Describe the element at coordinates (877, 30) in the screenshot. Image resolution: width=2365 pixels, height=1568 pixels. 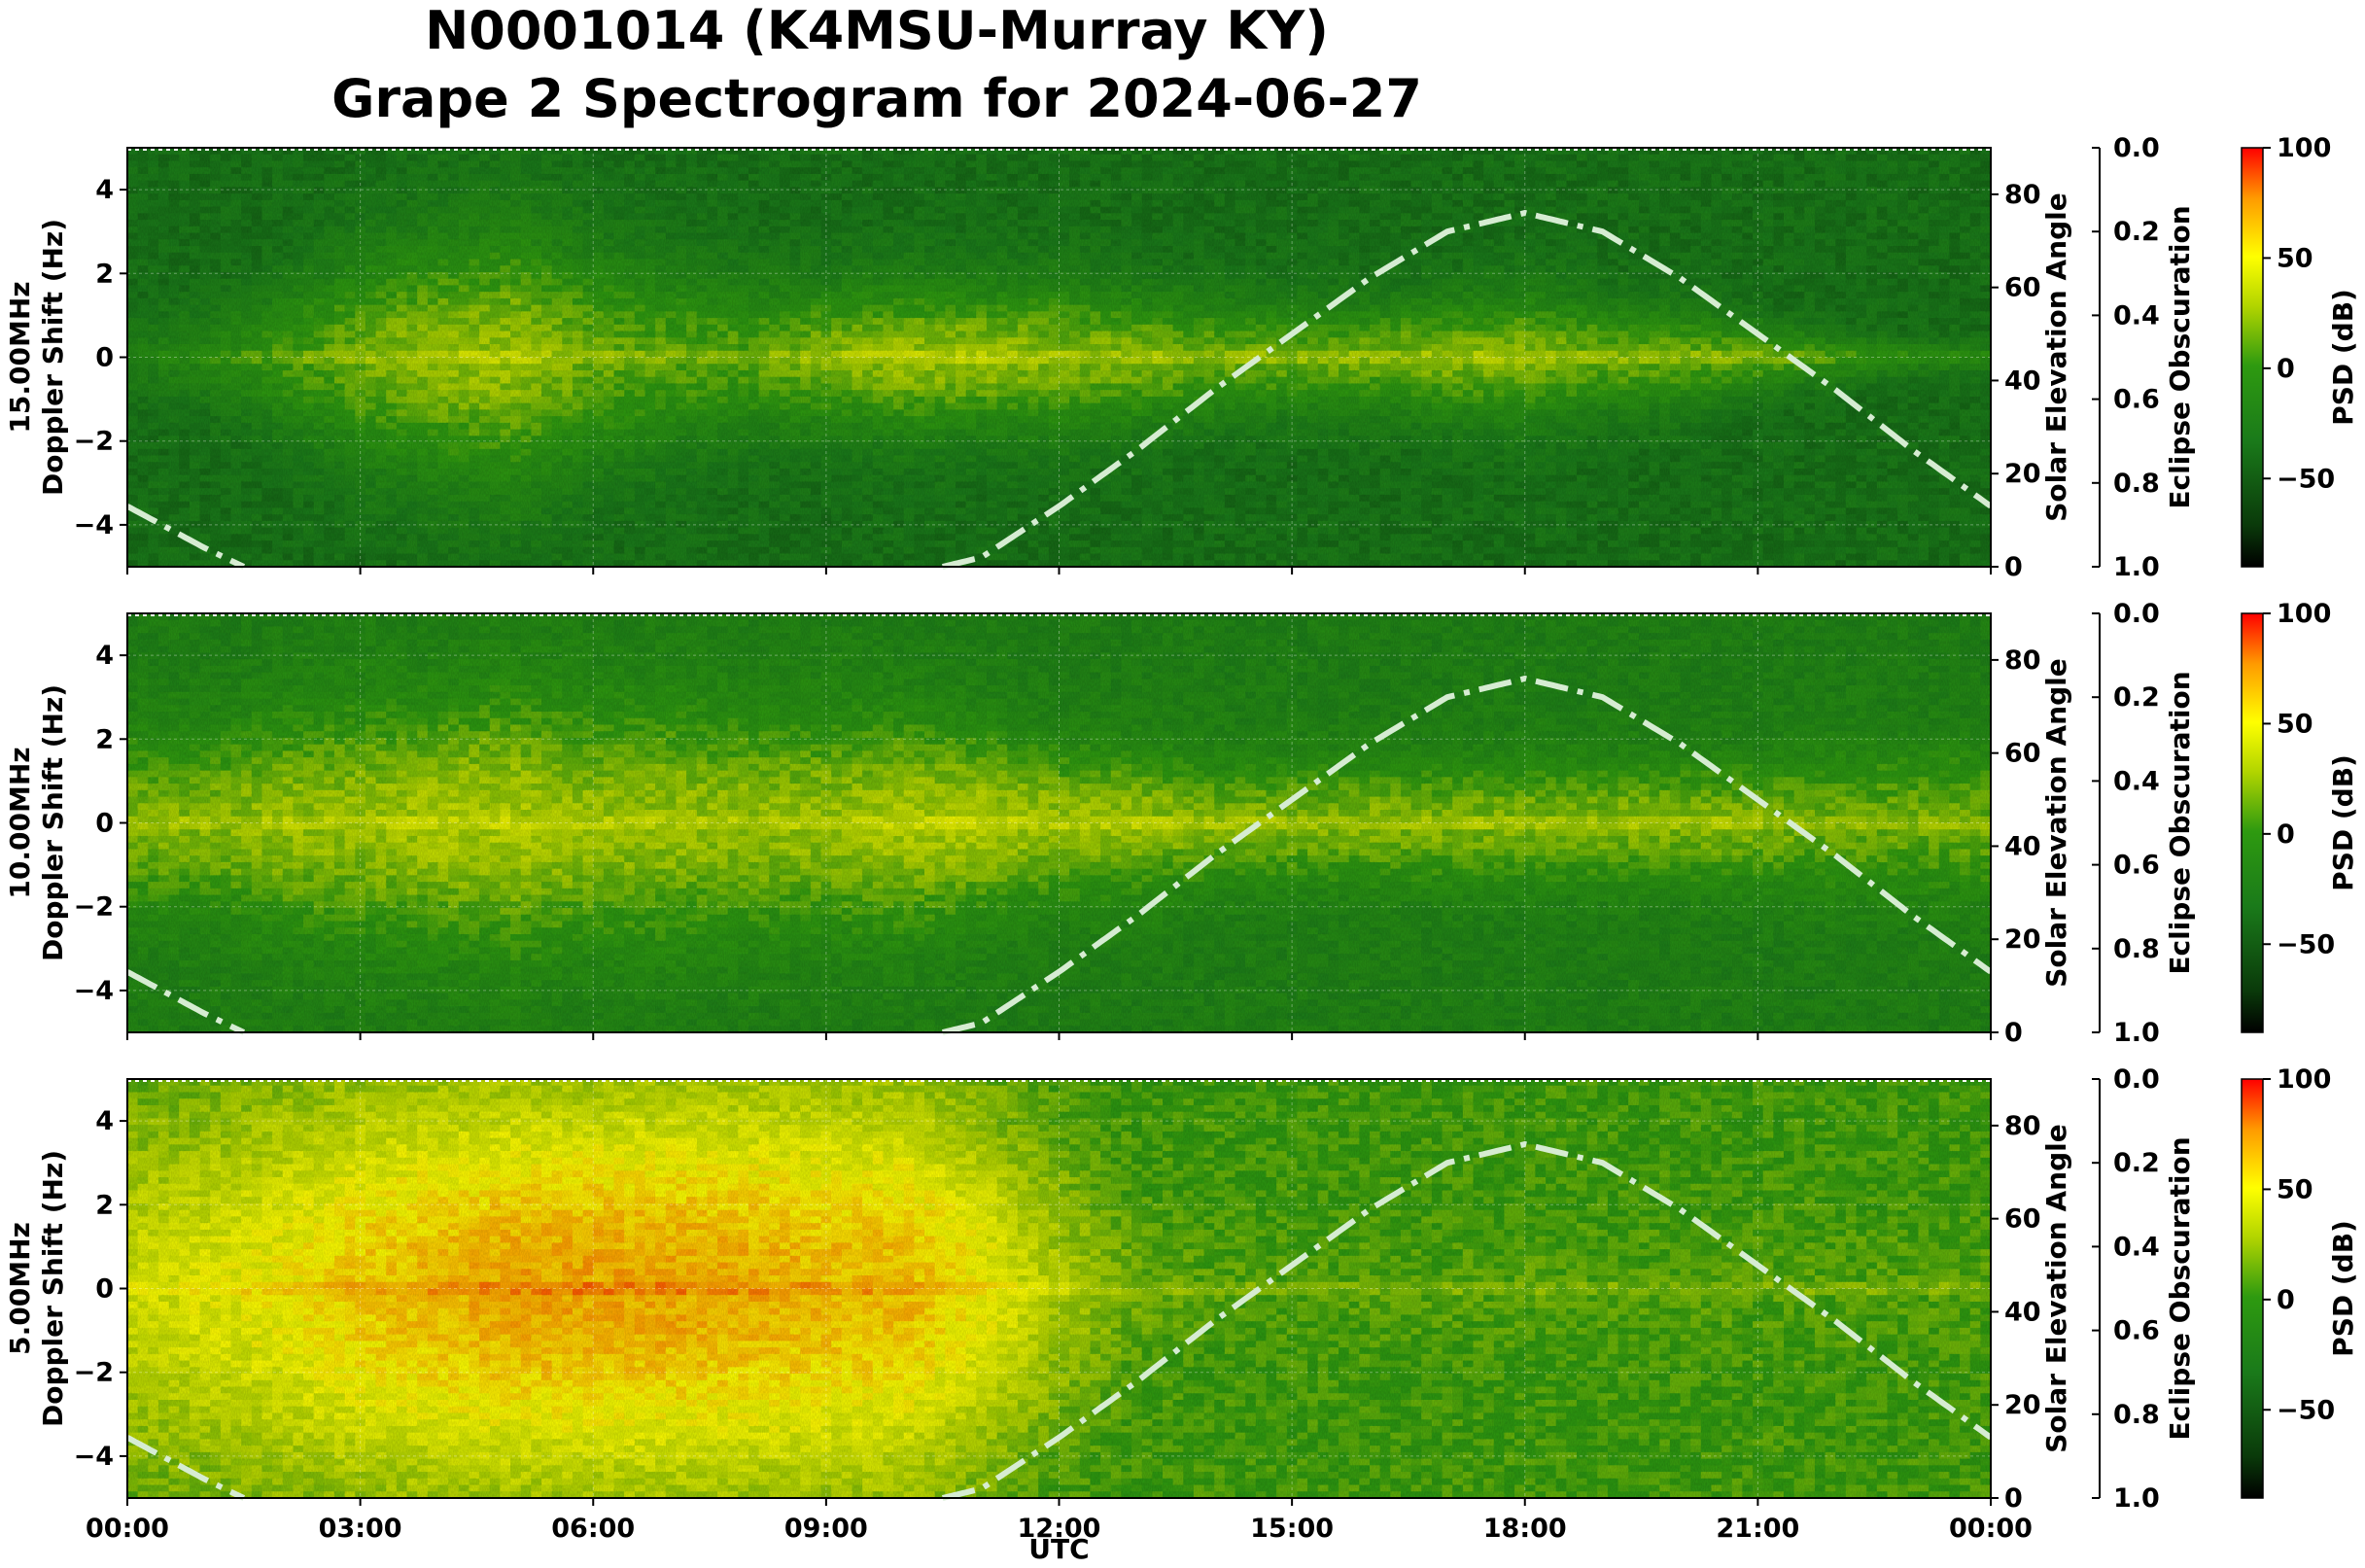
I see `figure-title-line1: N0001014 (K4MSU-Murray KY)` at that location.